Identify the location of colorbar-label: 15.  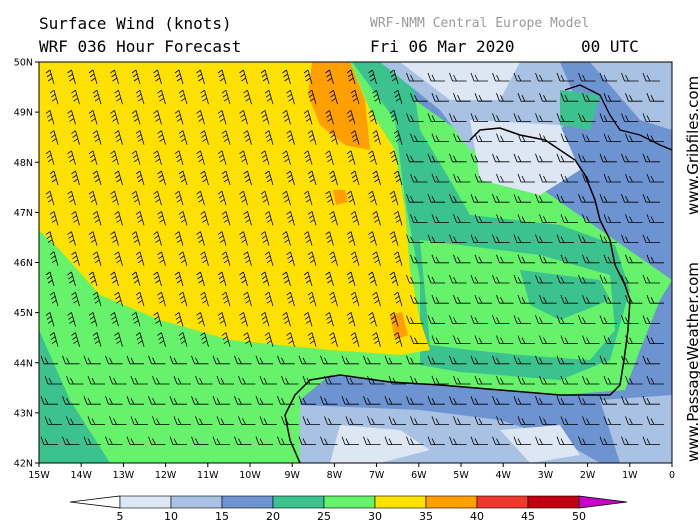
(222, 516).